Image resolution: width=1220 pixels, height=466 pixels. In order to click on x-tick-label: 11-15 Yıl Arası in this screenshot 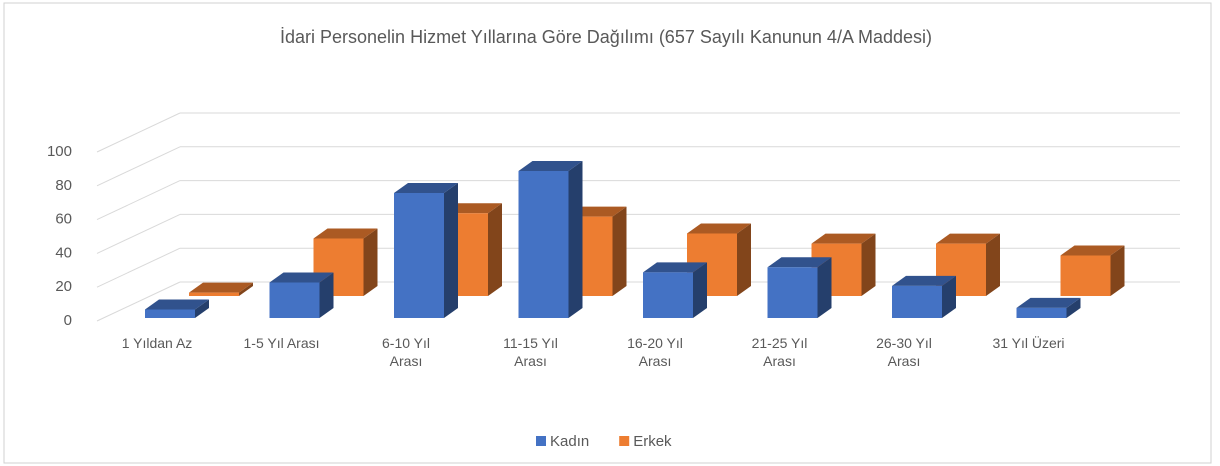, I will do `click(530, 352)`.